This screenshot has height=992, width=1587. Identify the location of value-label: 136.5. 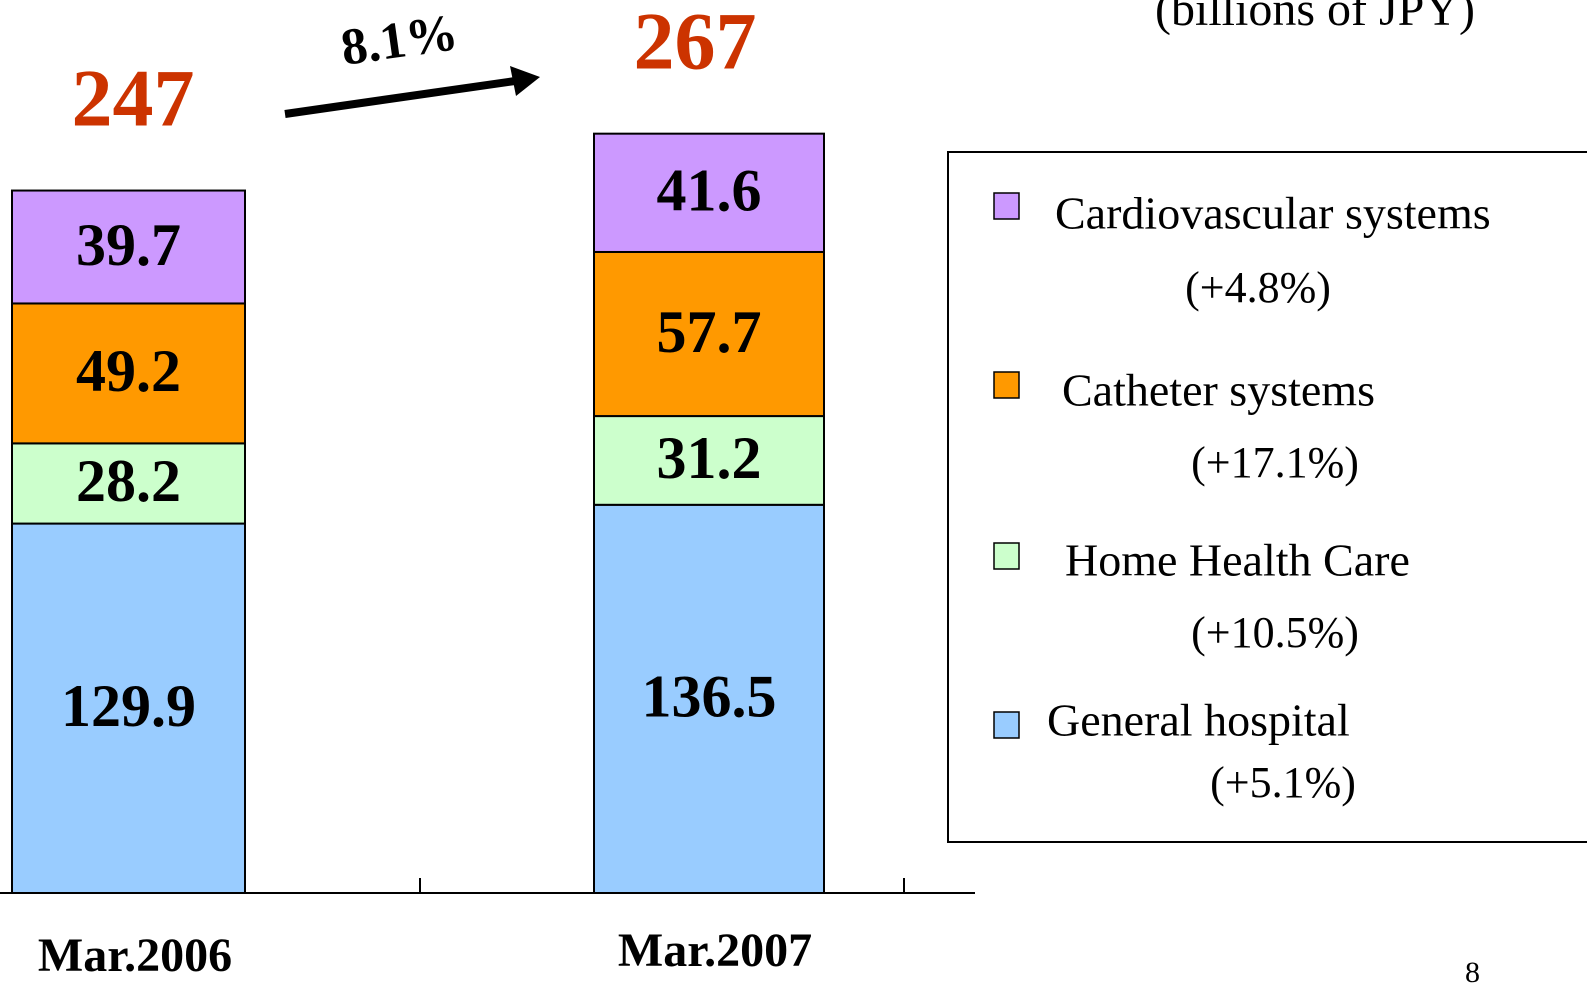
(709, 697).